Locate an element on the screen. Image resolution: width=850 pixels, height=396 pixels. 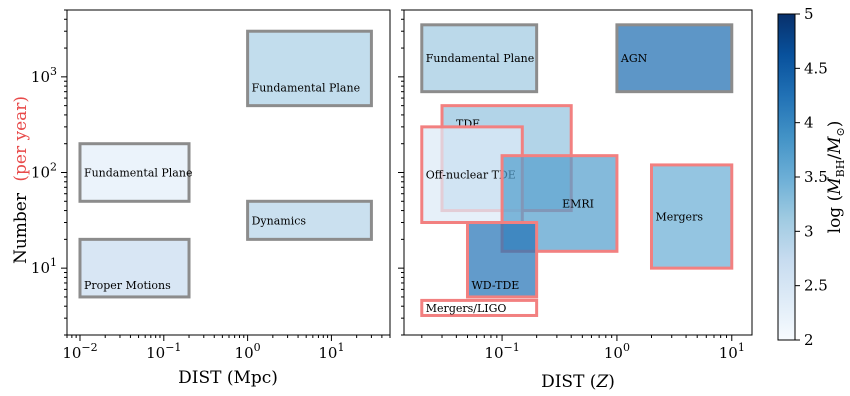
region-label-left-0: Fundamental Plane is located at coordinates (138, 173).